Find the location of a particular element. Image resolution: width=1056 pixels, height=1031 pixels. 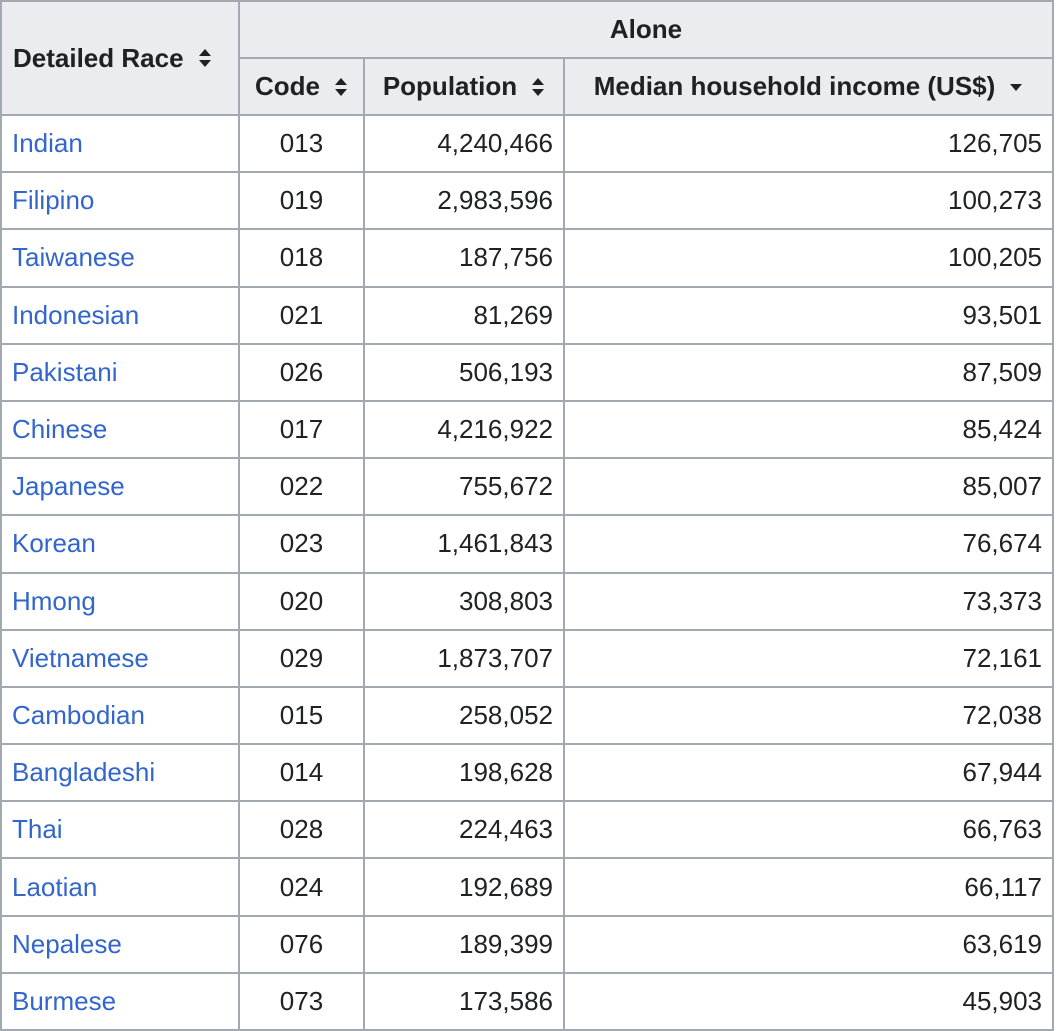

race-link: Burmese is located at coordinates (64, 1000).